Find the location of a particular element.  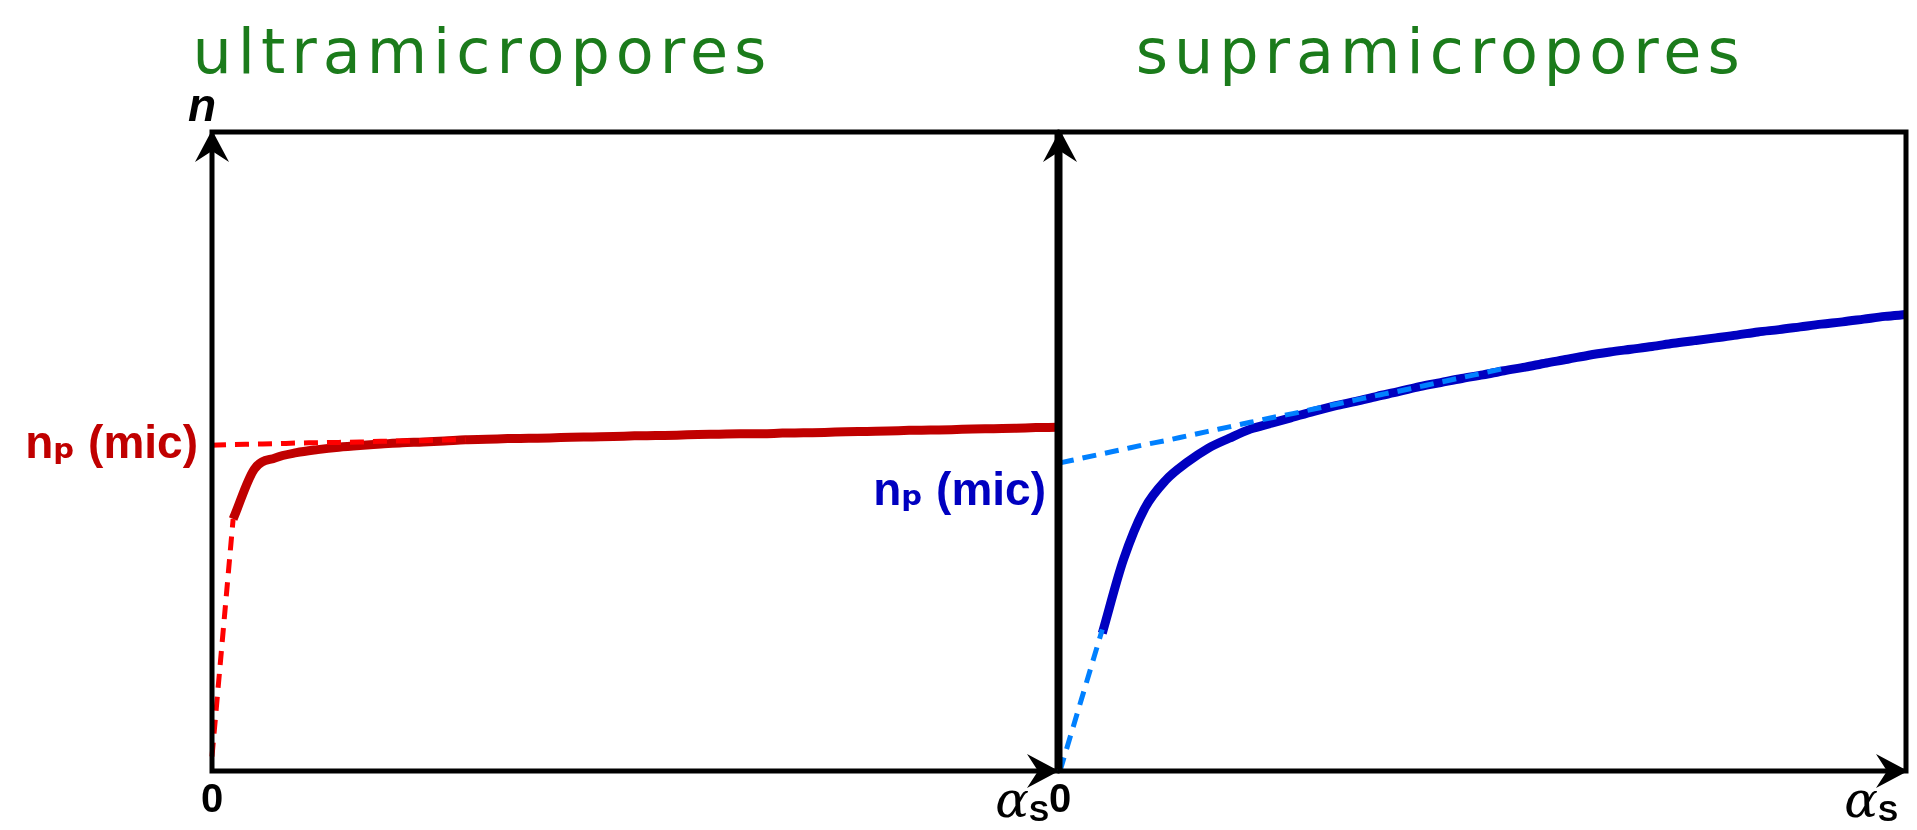

text: nₚ (mic) is located at coordinates (111, 441).